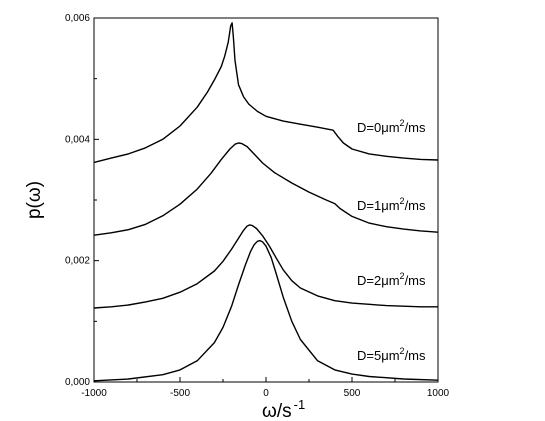 Image resolution: width=545 pixels, height=421 pixels. I want to click on series-label: D=0μm2/ms, so click(391, 126).